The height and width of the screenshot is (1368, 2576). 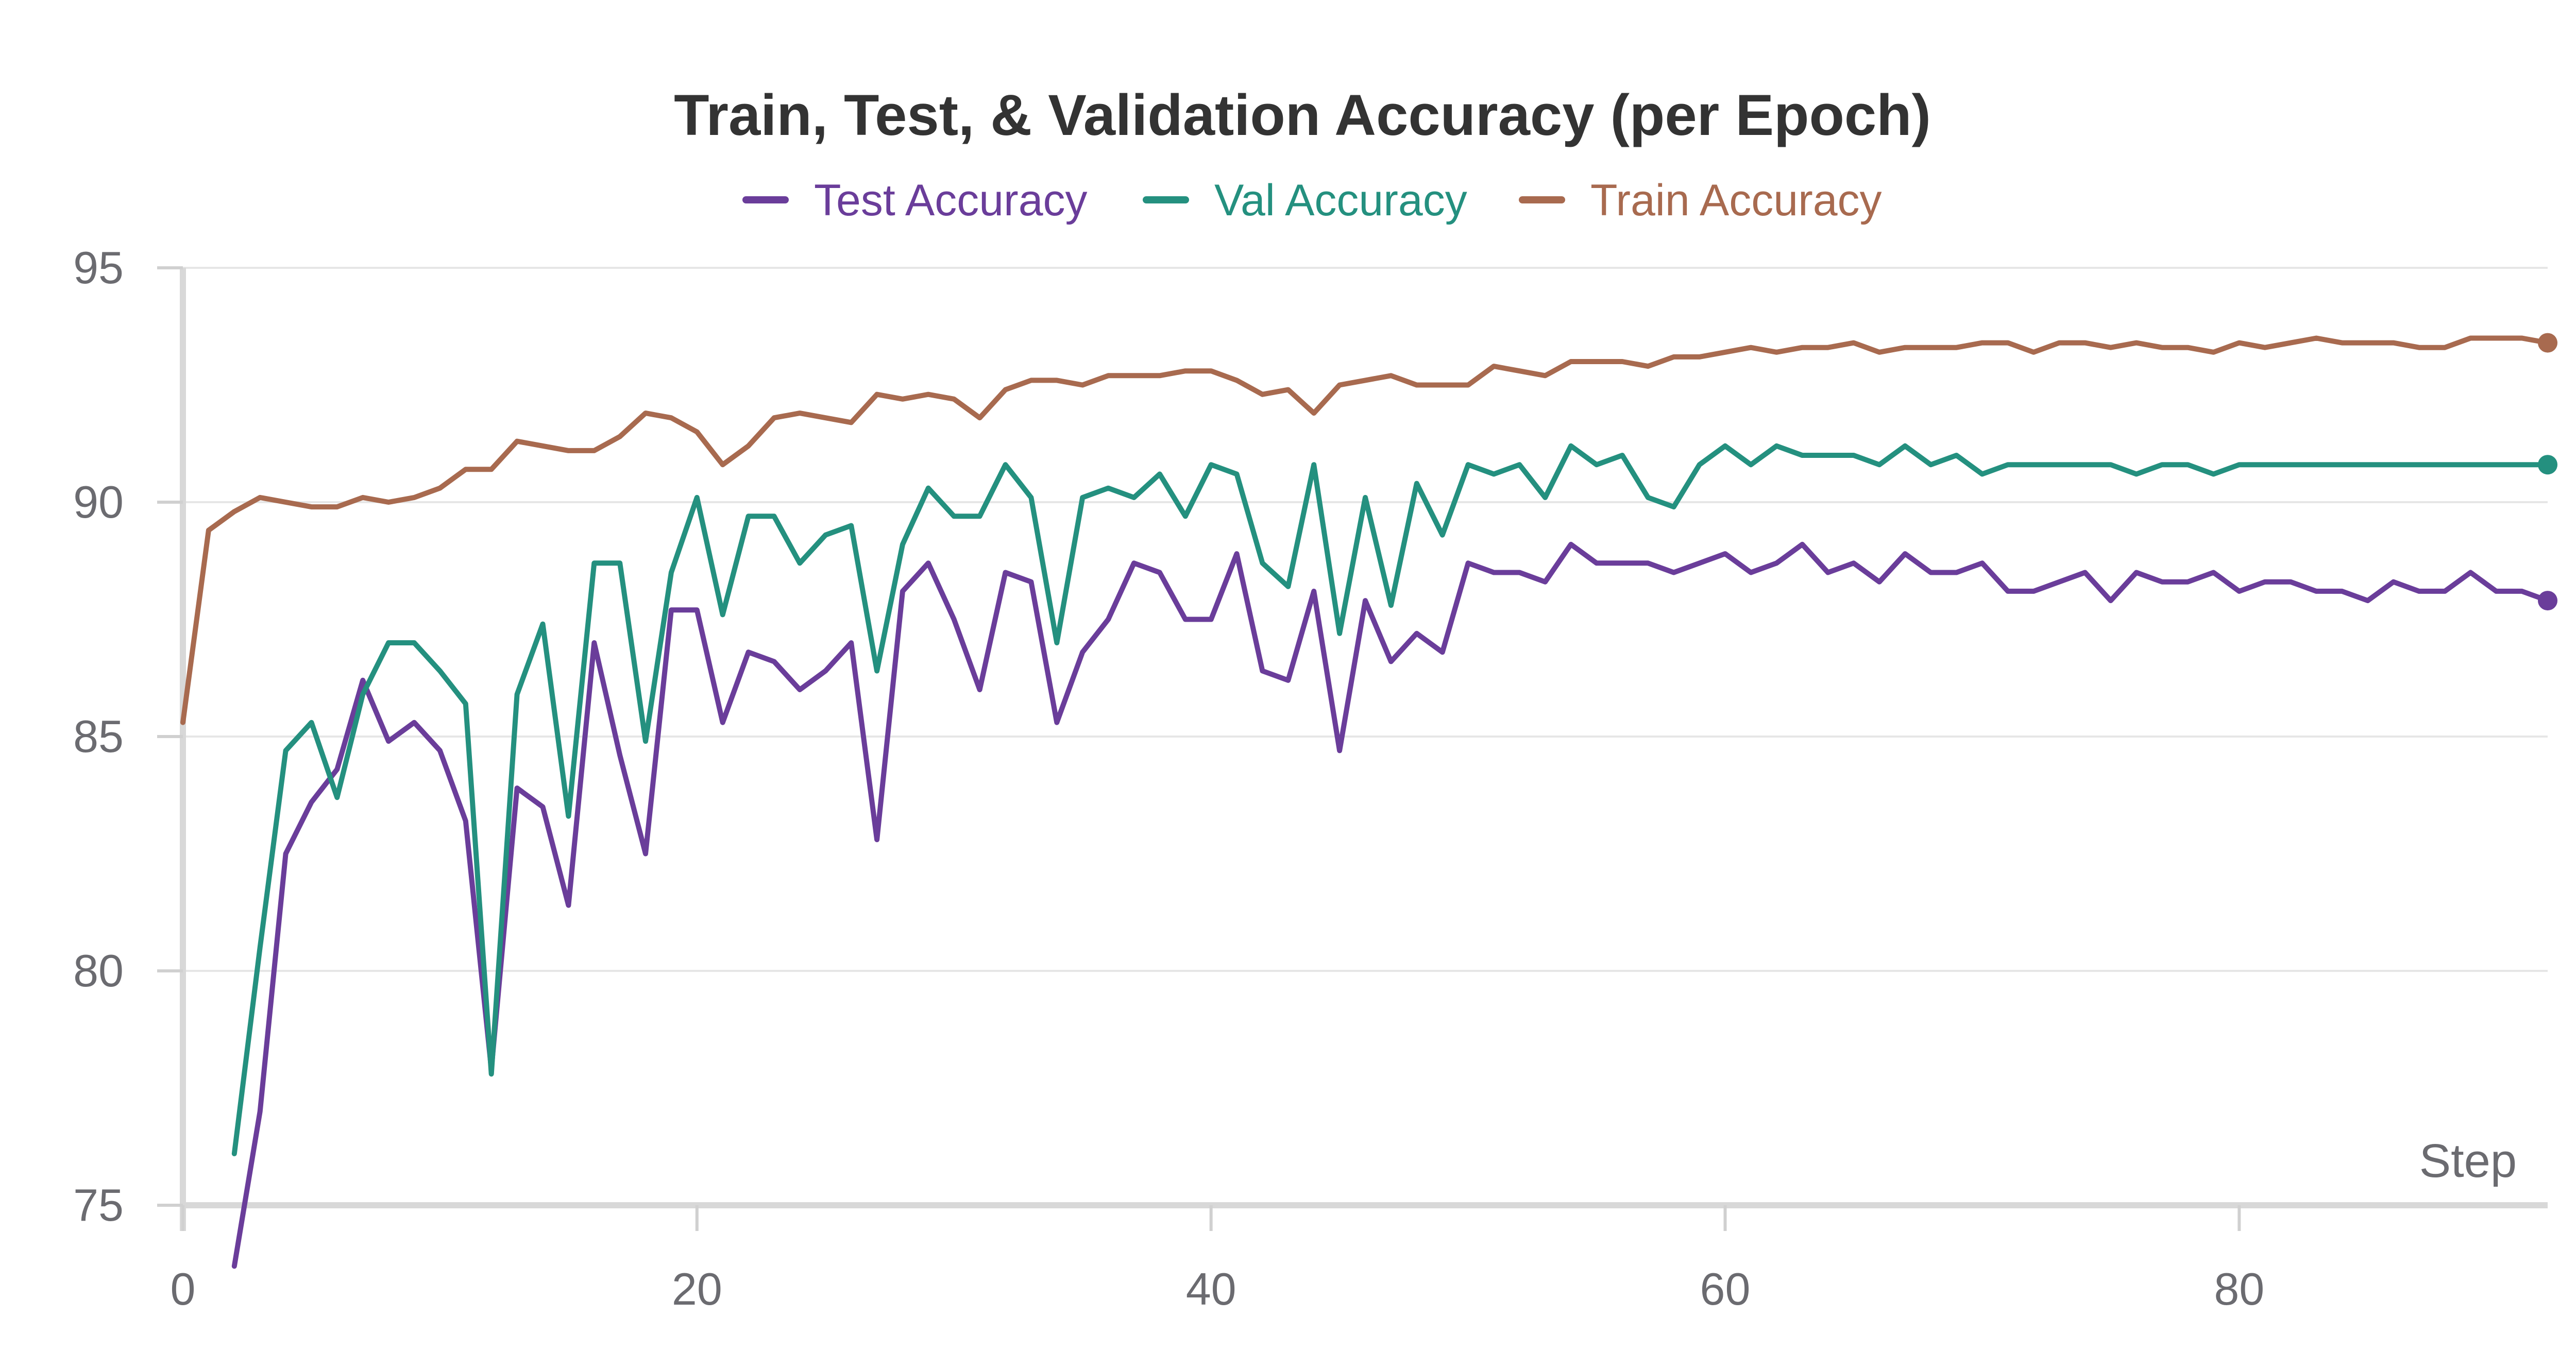 I want to click on y-tick-label: 80, so click(x=98, y=970).